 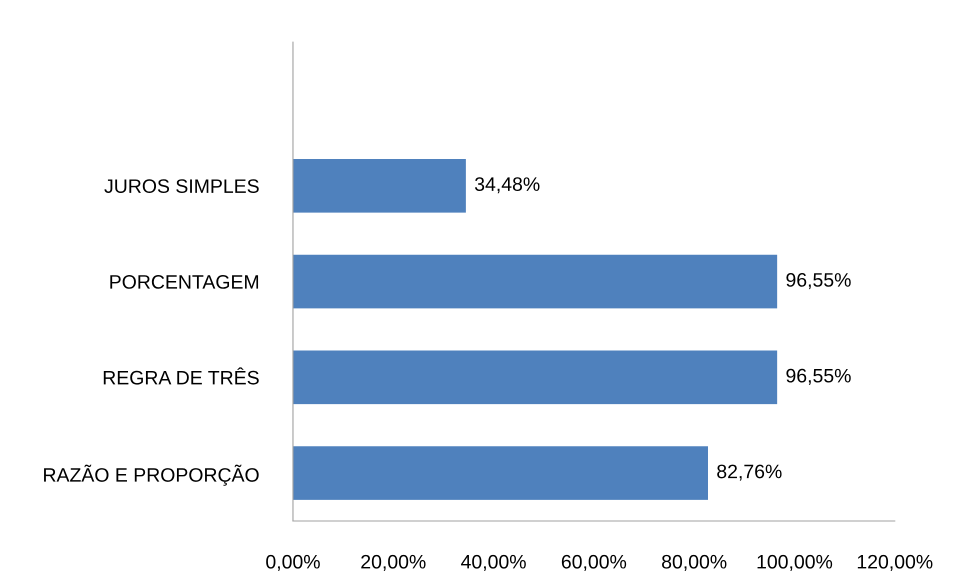 I want to click on x-tick-label: 60,00%, so click(x=594, y=562).